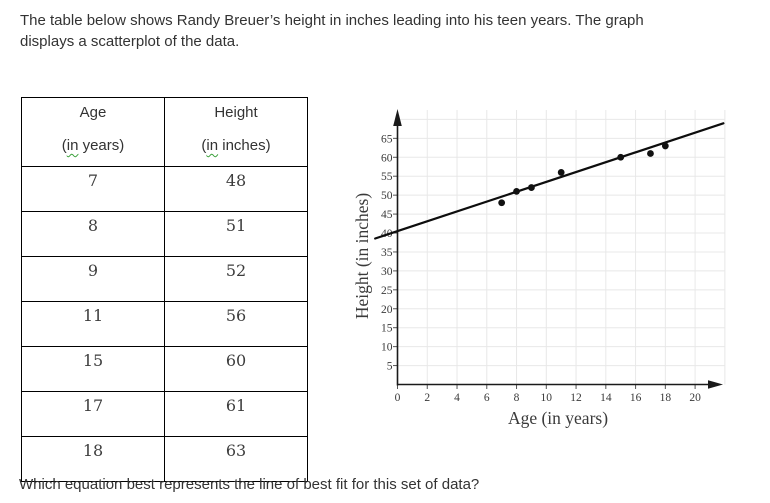  What do you see at coordinates (387, 272) in the screenshot?
I see `y-tick-label: 30` at bounding box center [387, 272].